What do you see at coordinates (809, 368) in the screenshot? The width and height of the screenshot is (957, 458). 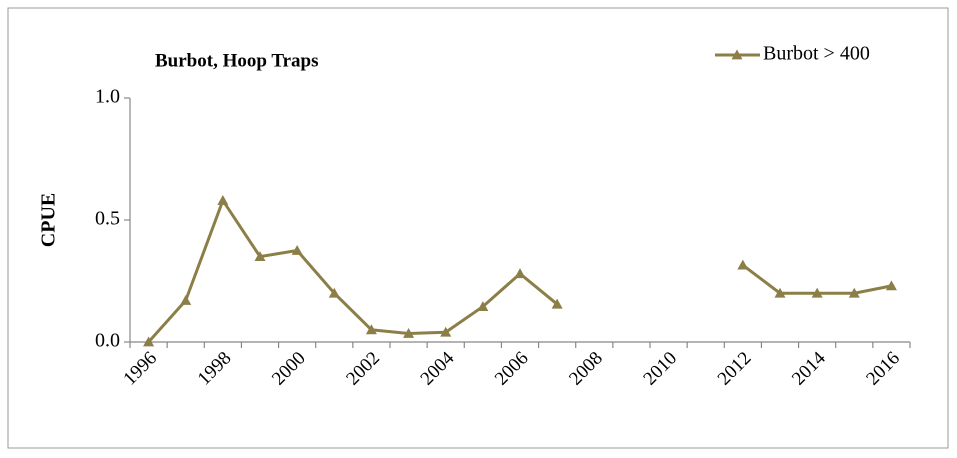 I see `x-tick-label: 2014` at bounding box center [809, 368].